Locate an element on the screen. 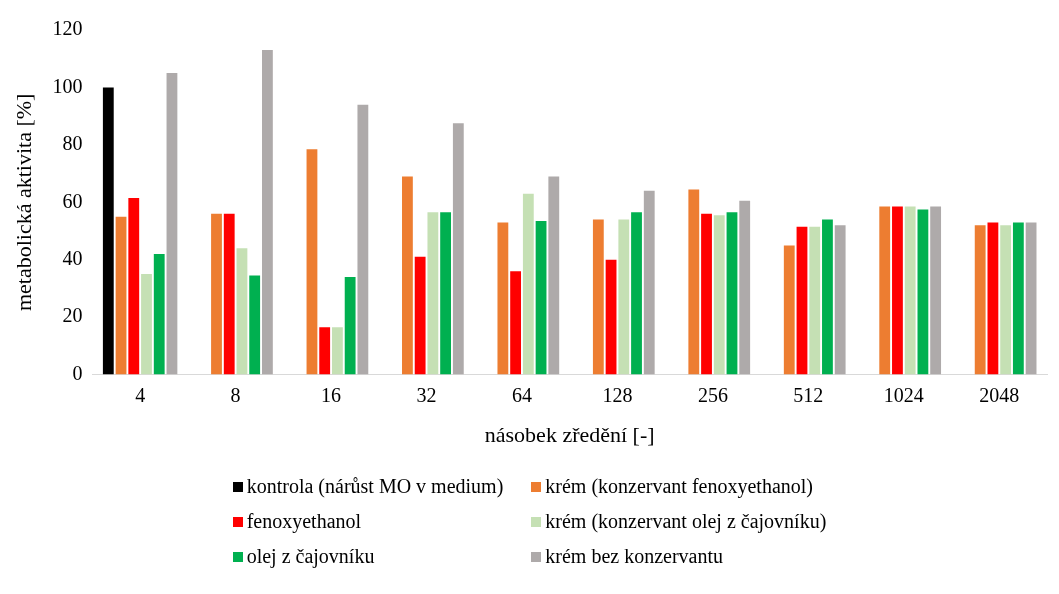 The height and width of the screenshot is (594, 1059). x-tick-label: 512 is located at coordinates (808, 394).